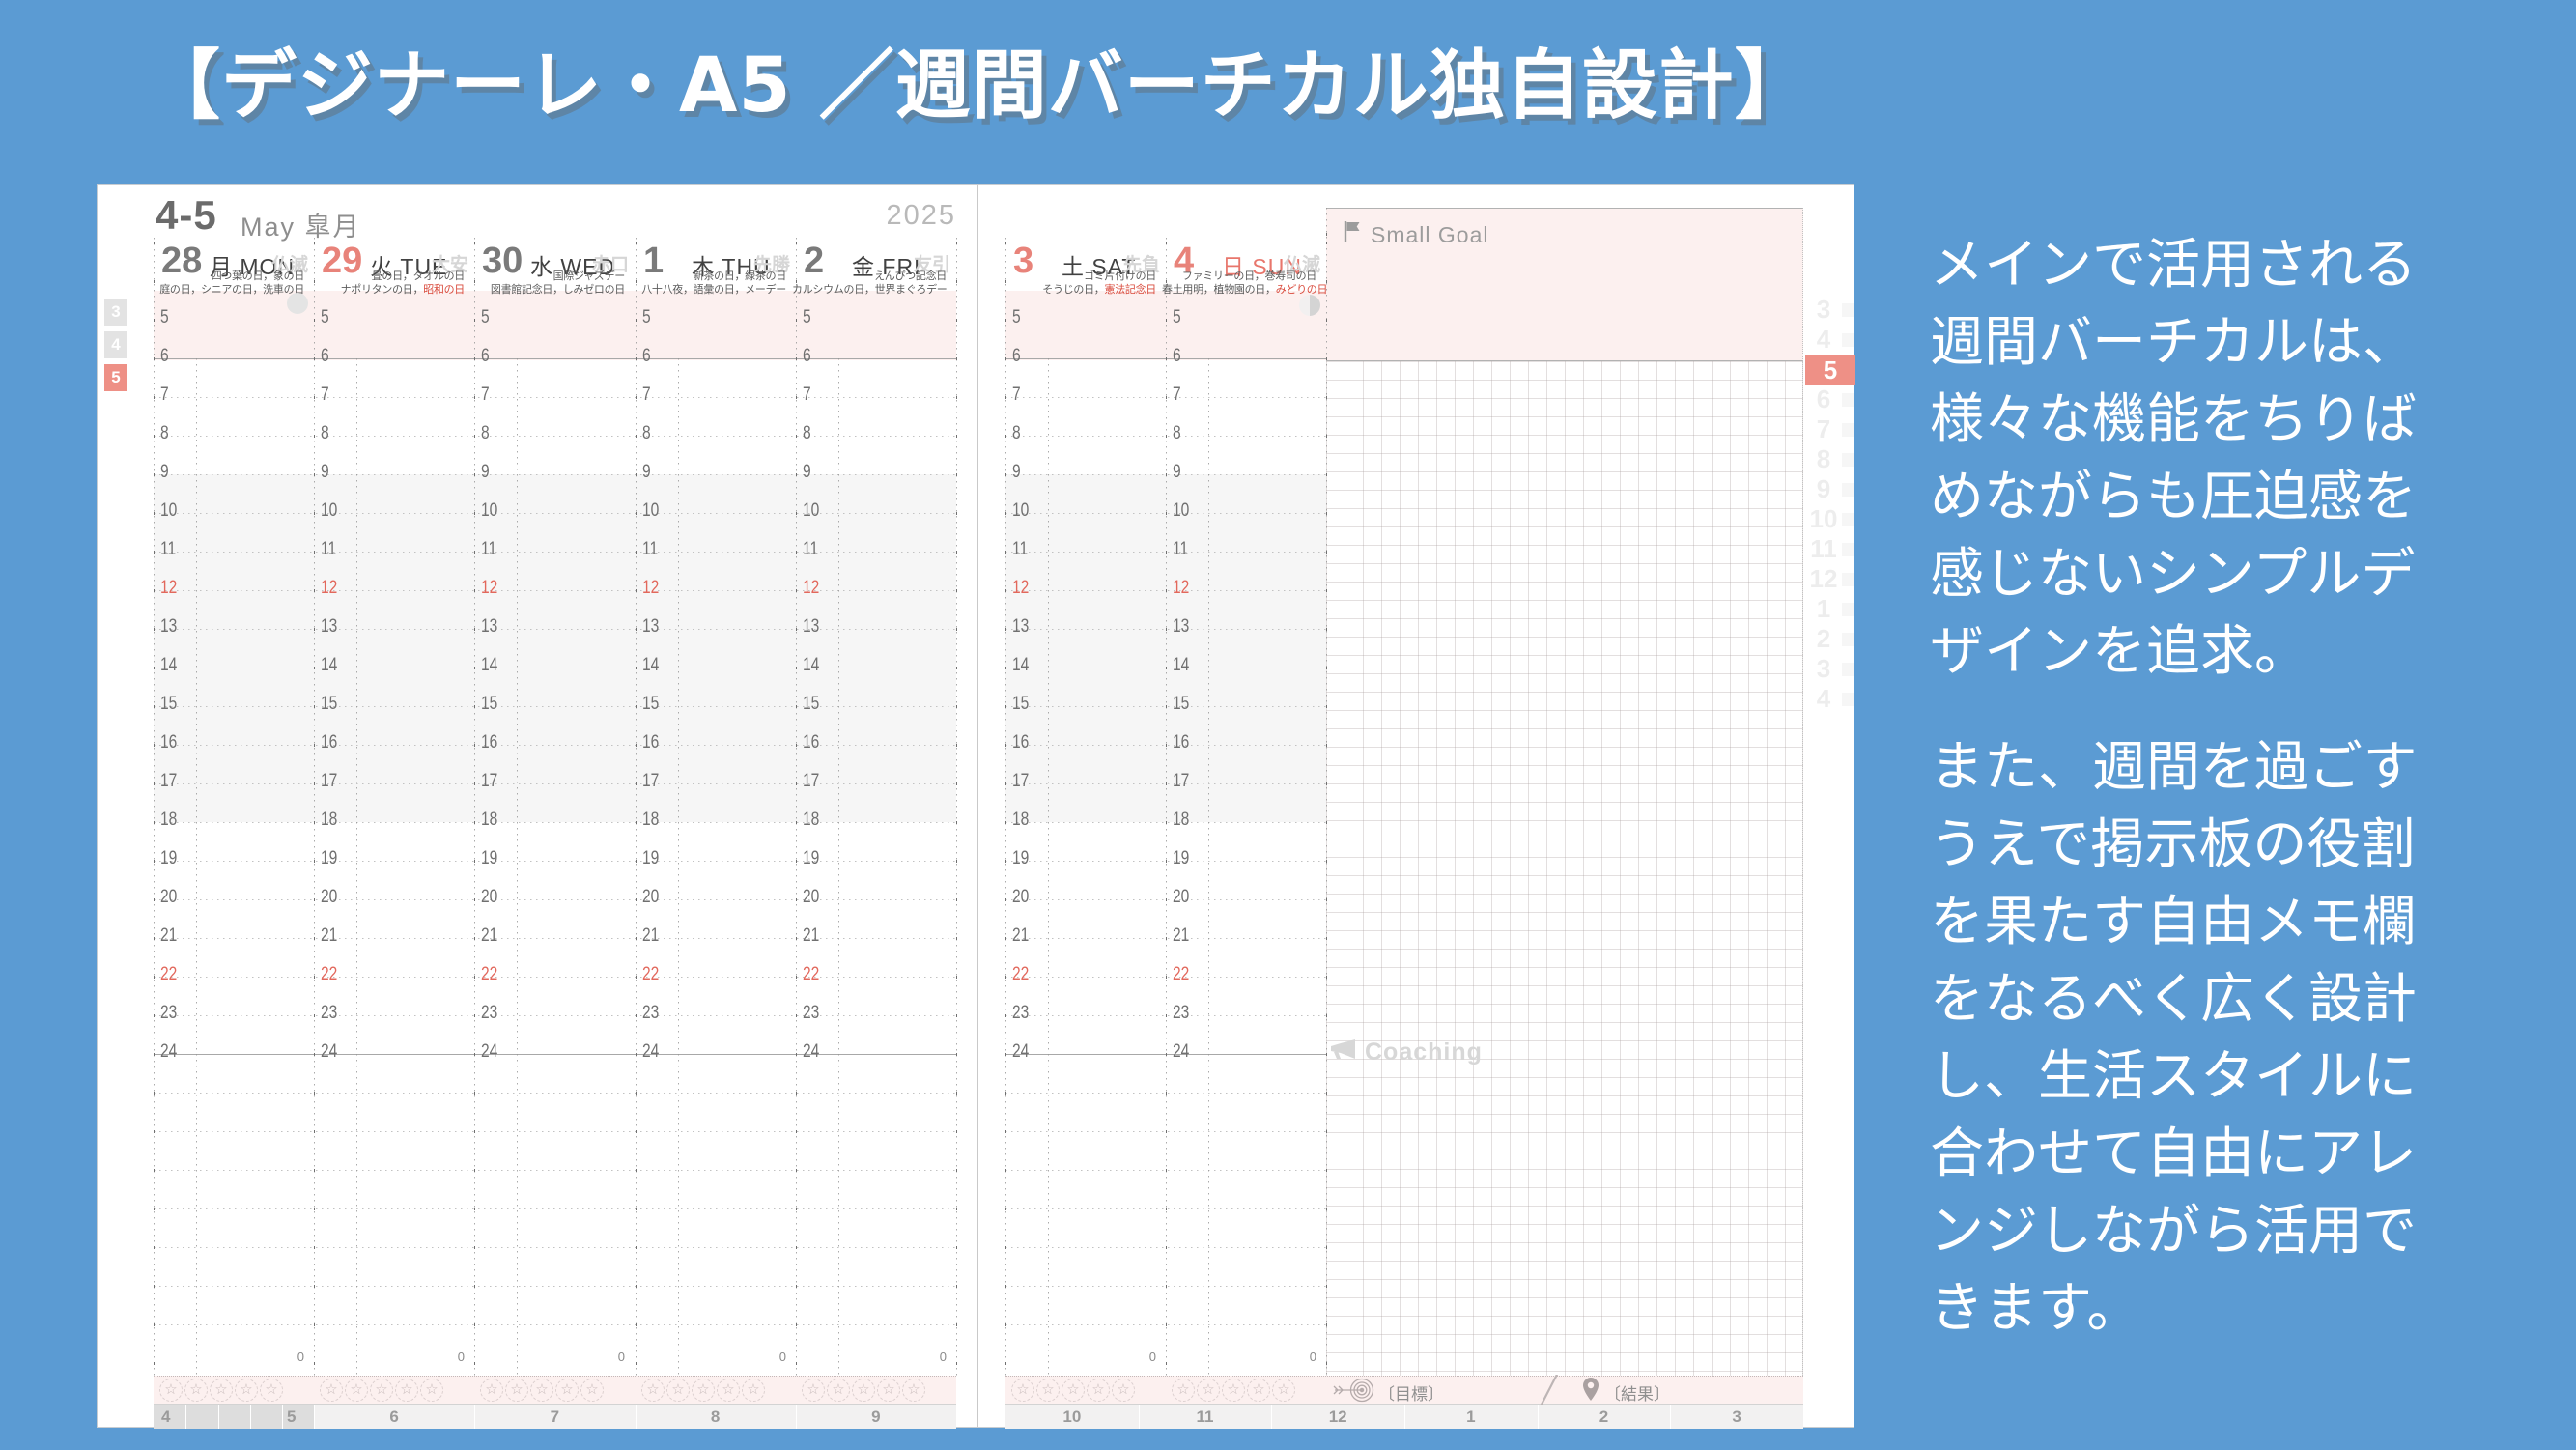  Describe the element at coordinates (1181, 936) in the screenshot. I see `hour-label: 21` at that location.